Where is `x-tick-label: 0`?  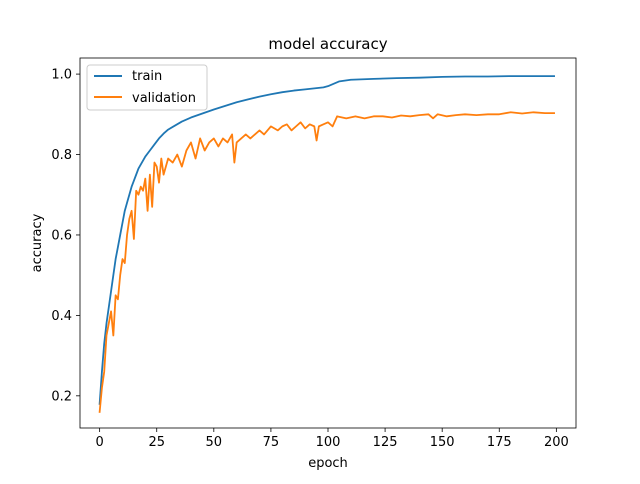 x-tick-label: 0 is located at coordinates (99, 442).